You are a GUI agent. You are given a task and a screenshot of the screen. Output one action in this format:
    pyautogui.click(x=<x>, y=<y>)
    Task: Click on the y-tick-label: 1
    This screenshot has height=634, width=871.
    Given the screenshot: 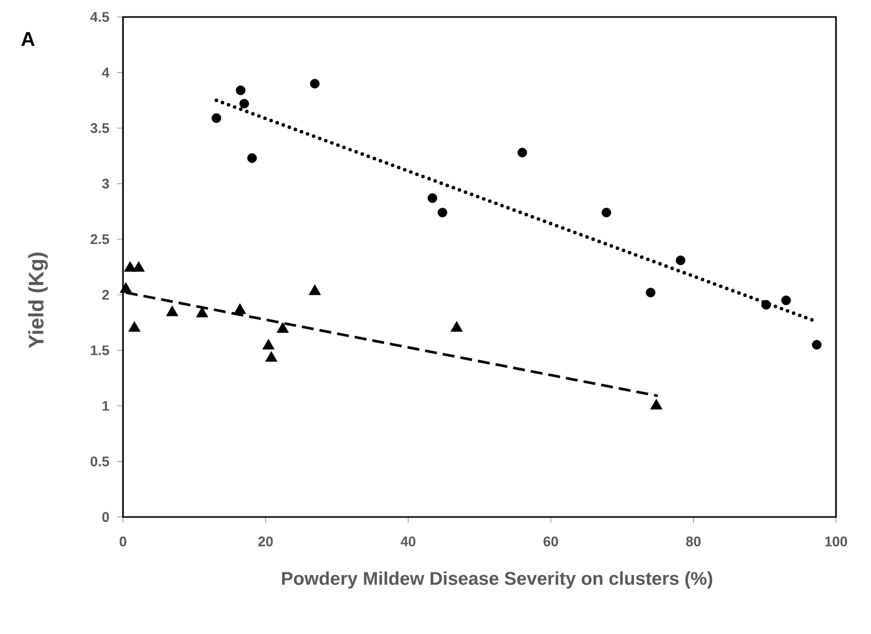 What is the action you would take?
    pyautogui.click(x=106, y=406)
    